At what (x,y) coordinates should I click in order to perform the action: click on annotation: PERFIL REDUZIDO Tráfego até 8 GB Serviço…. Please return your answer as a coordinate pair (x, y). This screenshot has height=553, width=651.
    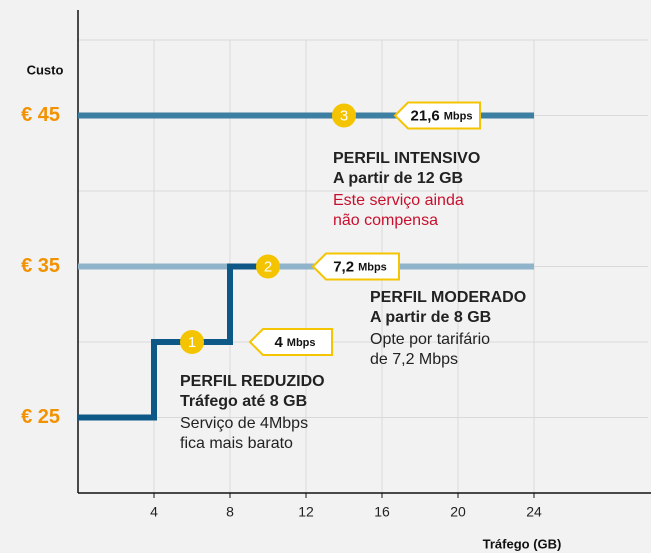
    Looking at the image, I should click on (252, 412).